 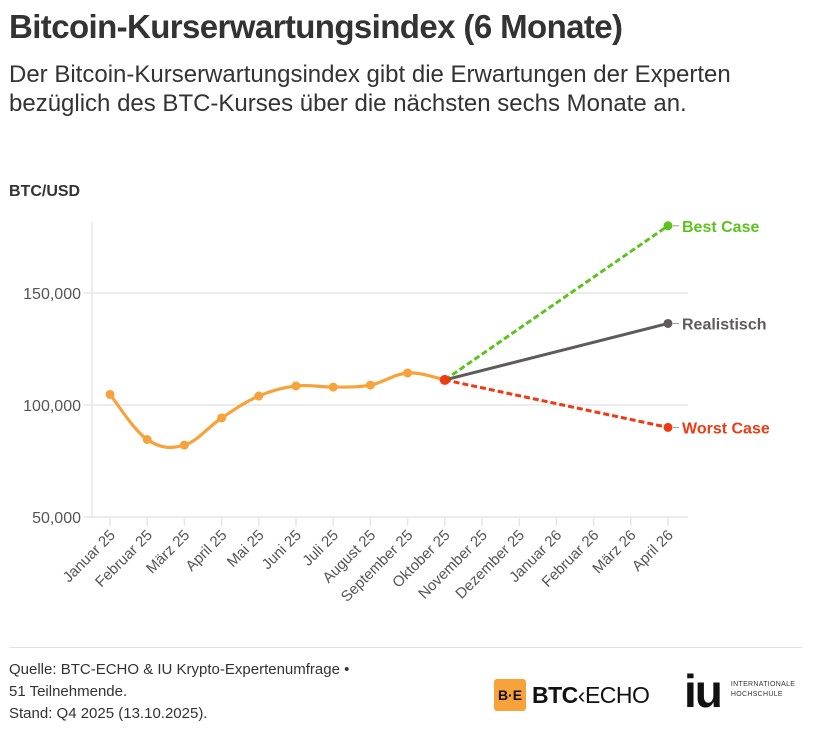 What do you see at coordinates (68, 691) in the screenshot?
I see `source-line-2: 51 Teilnehmende.` at bounding box center [68, 691].